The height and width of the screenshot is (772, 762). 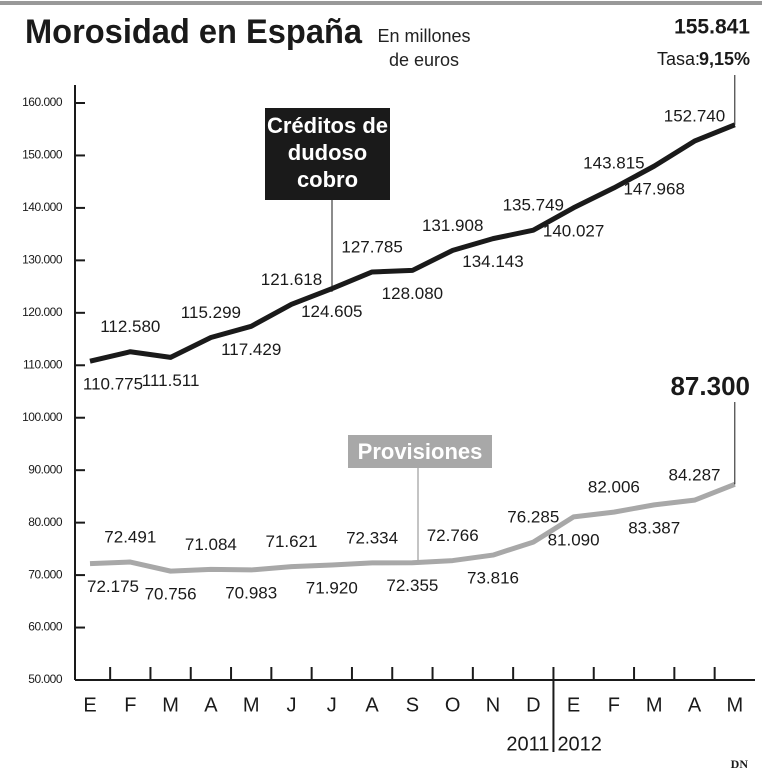 I want to click on value-label: 72.766, so click(x=453, y=535).